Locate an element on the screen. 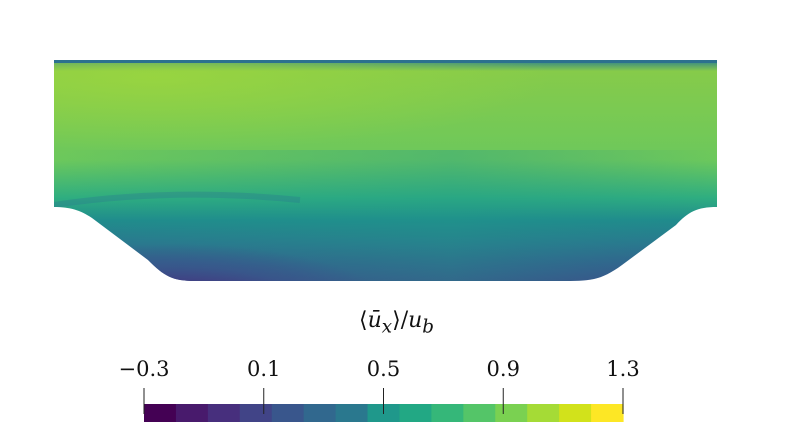 The image size is (793, 437). colorbar-title: ⟨ūx⟩/ub is located at coordinates (396, 323).